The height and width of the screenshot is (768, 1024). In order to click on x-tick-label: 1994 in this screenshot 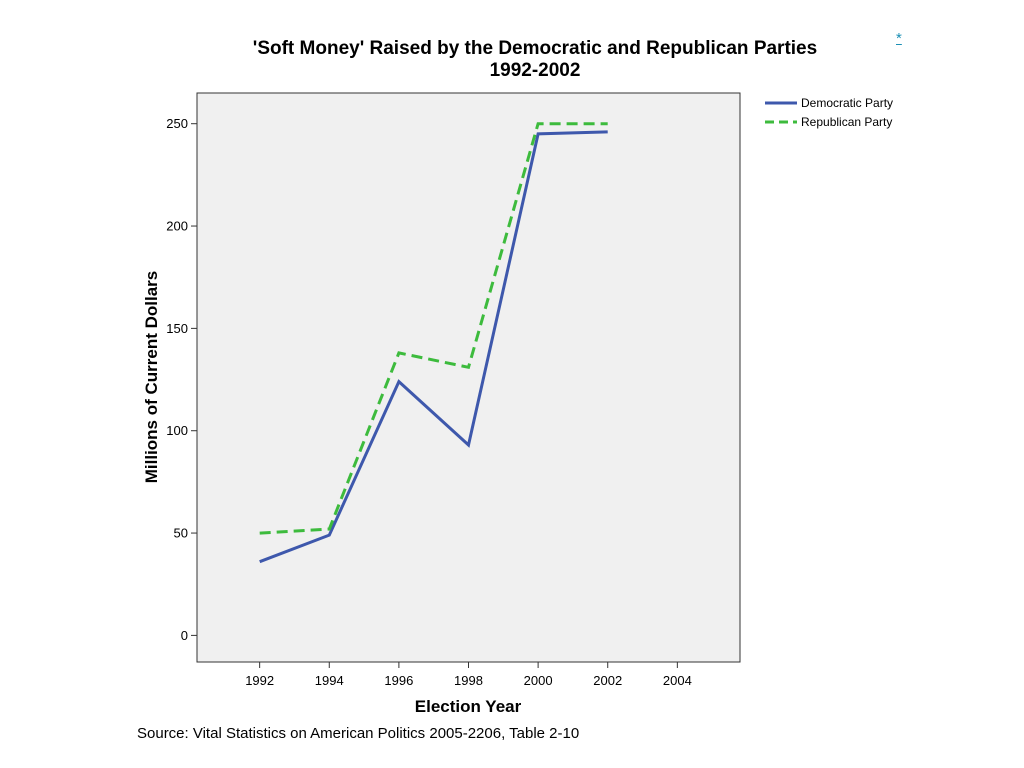, I will do `click(329, 680)`.